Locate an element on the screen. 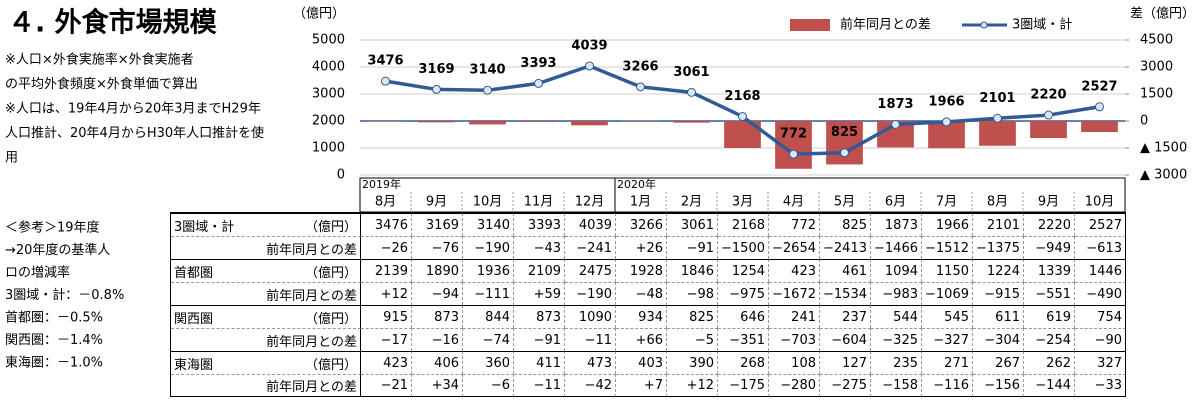 The height and width of the screenshot is (410, 1200). data-label: 2220 is located at coordinates (1048, 95).